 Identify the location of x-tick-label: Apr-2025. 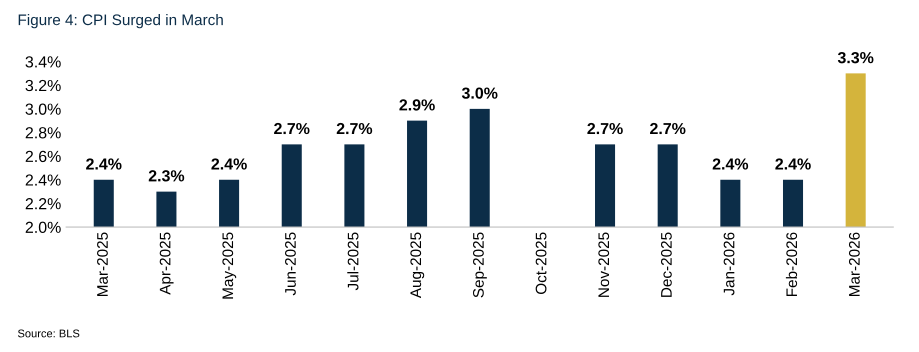
(167, 263).